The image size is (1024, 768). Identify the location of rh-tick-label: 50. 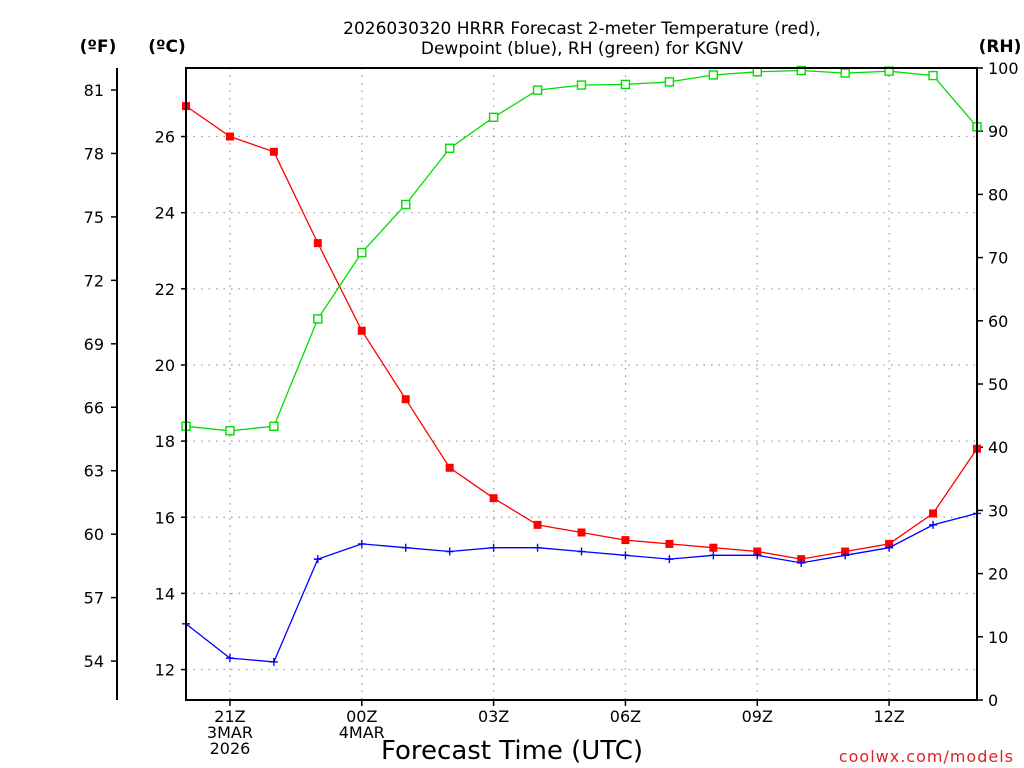
(998, 384).